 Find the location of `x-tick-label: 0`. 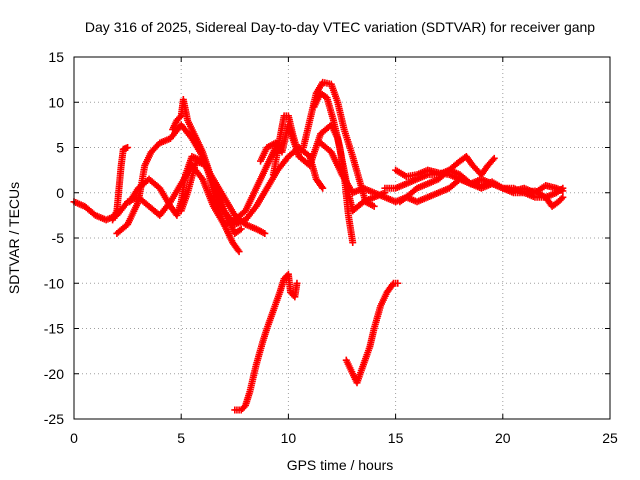

x-tick-label: 0 is located at coordinates (74, 438).